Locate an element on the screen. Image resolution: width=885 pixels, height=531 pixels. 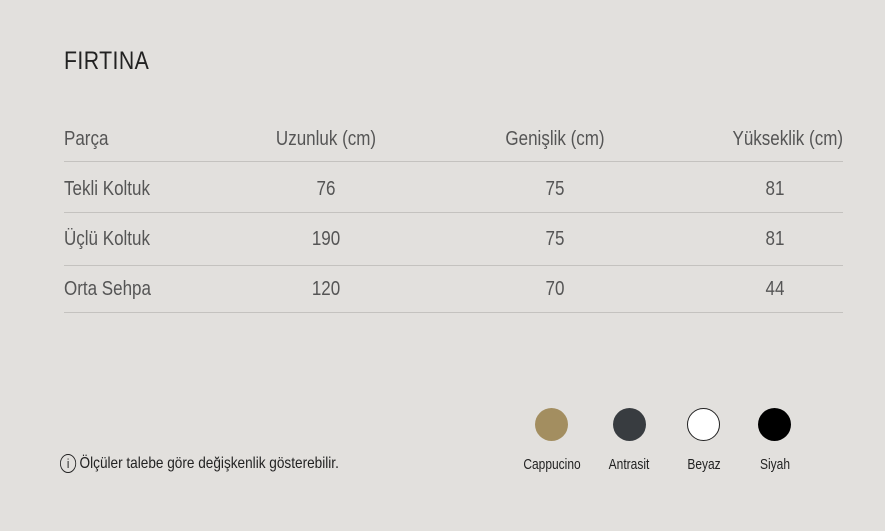
swatch-label: Cappucino is located at coordinates (552, 464).